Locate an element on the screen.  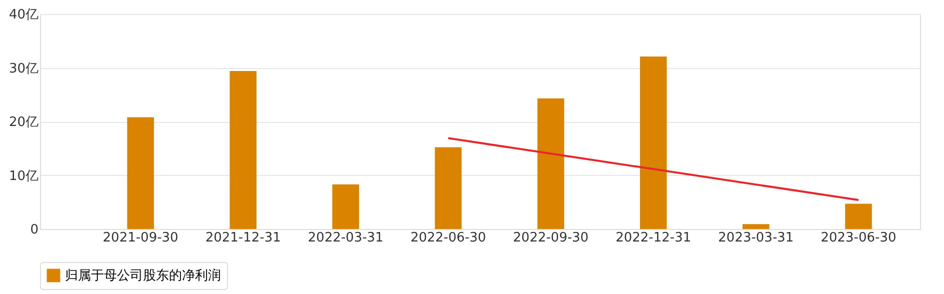
y-tick-label: 40亿 is located at coordinates (23, 15).